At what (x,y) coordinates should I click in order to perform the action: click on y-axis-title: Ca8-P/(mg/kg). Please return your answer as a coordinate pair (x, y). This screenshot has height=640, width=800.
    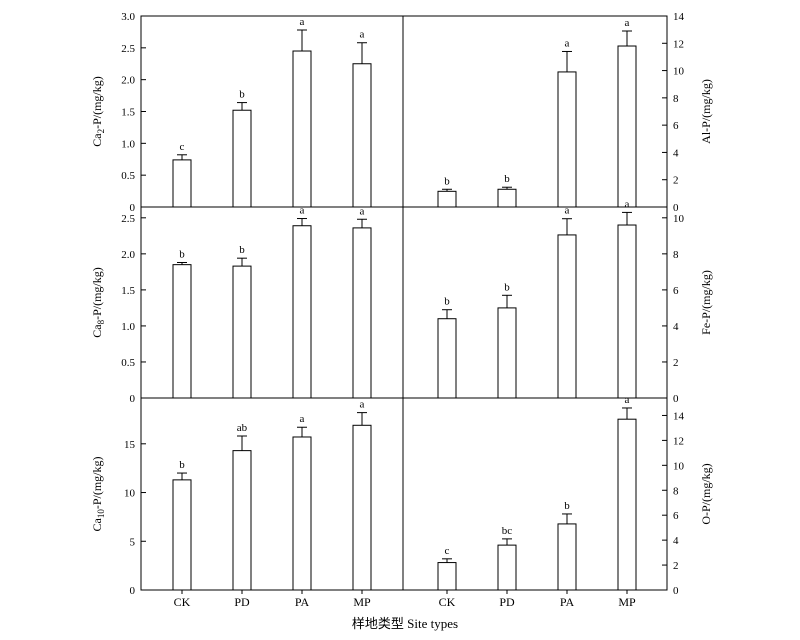
    Looking at the image, I should click on (98, 302).